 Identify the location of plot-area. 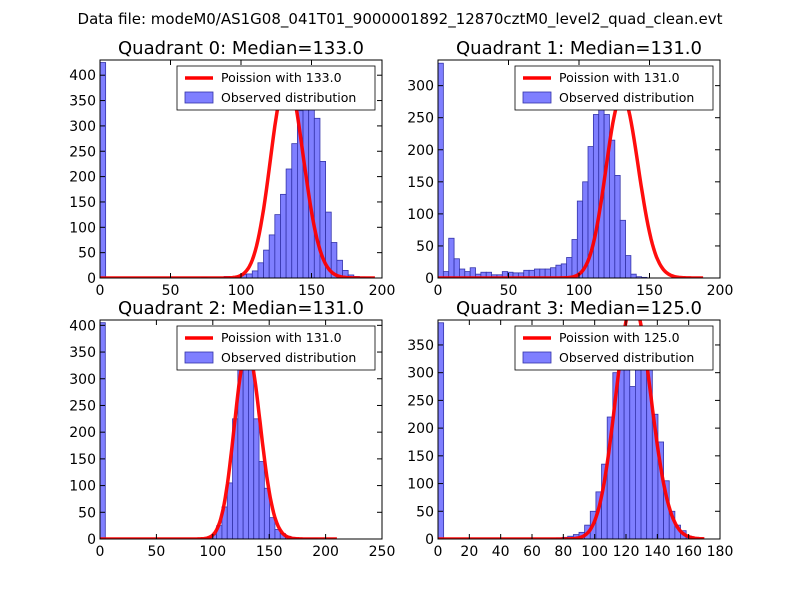
(571, 170).